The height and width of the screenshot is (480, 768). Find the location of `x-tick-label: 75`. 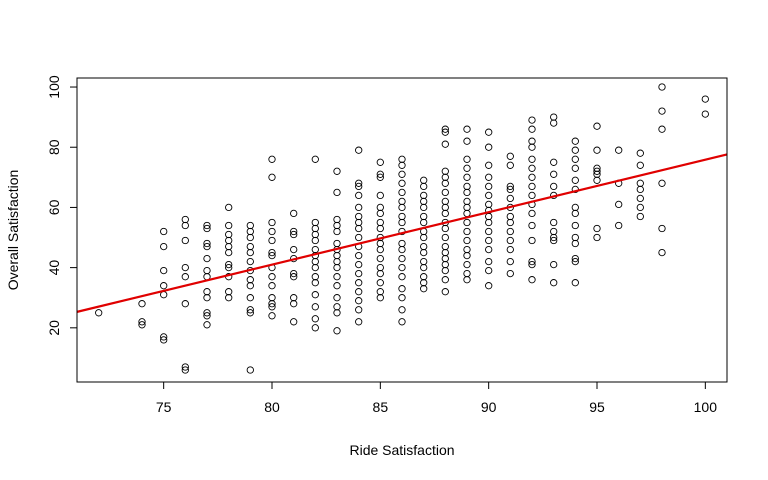

x-tick-label: 75 is located at coordinates (164, 407).